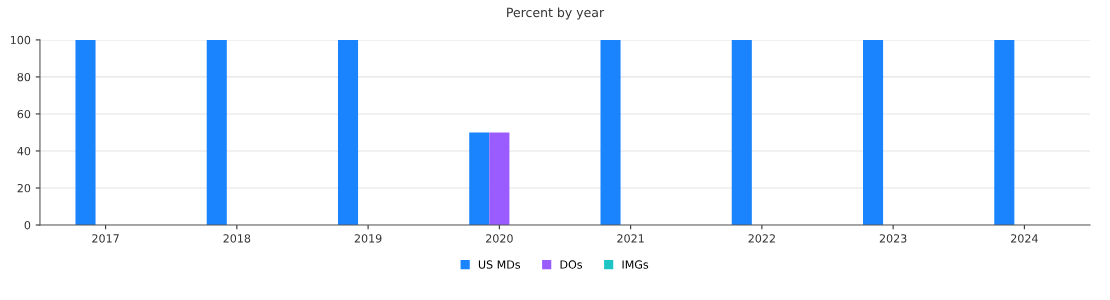 Image resolution: width=1110 pixels, height=300 pixels. What do you see at coordinates (499, 238) in the screenshot?
I see `x-tick-label: 2020` at bounding box center [499, 238].